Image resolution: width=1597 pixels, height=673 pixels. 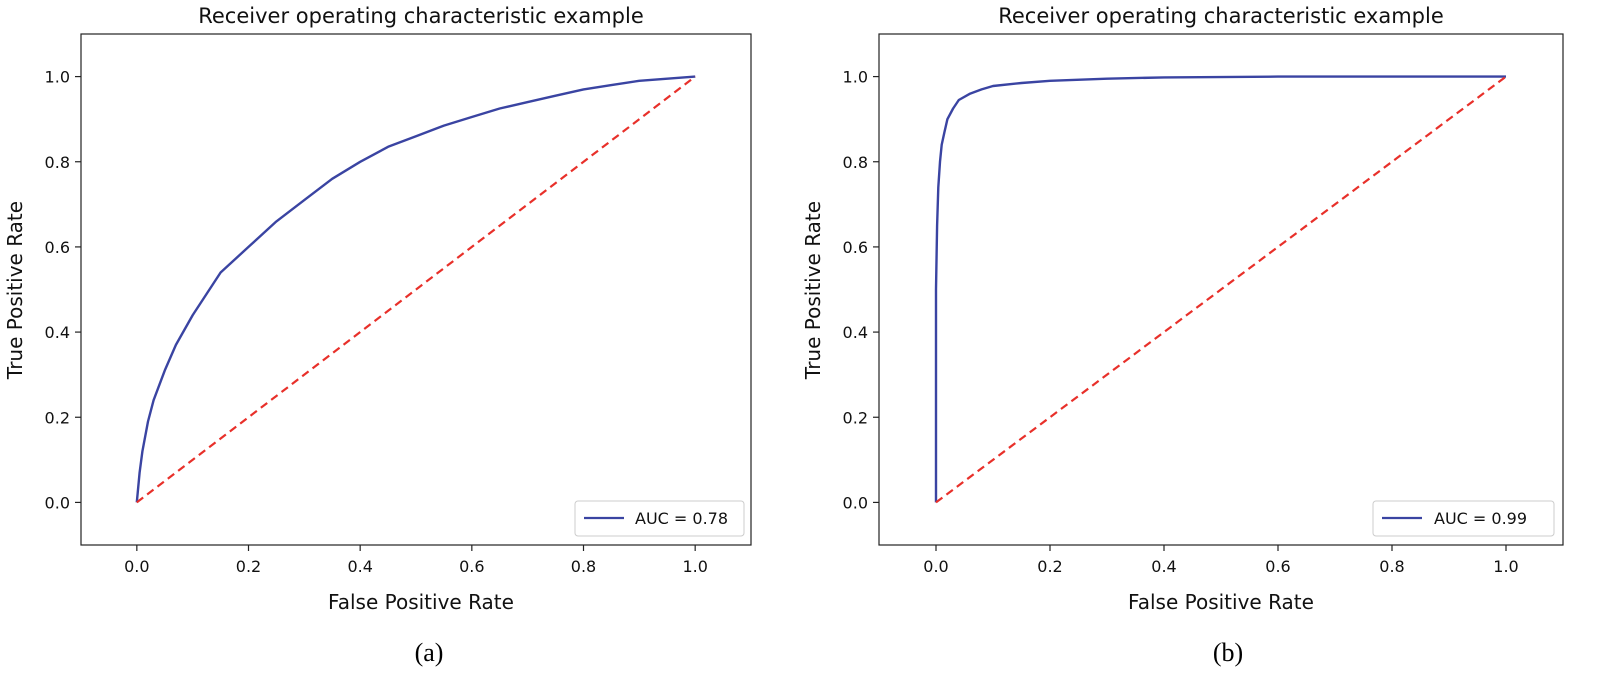 I want to click on legend: AUC = 0.78, so click(x=659, y=518).